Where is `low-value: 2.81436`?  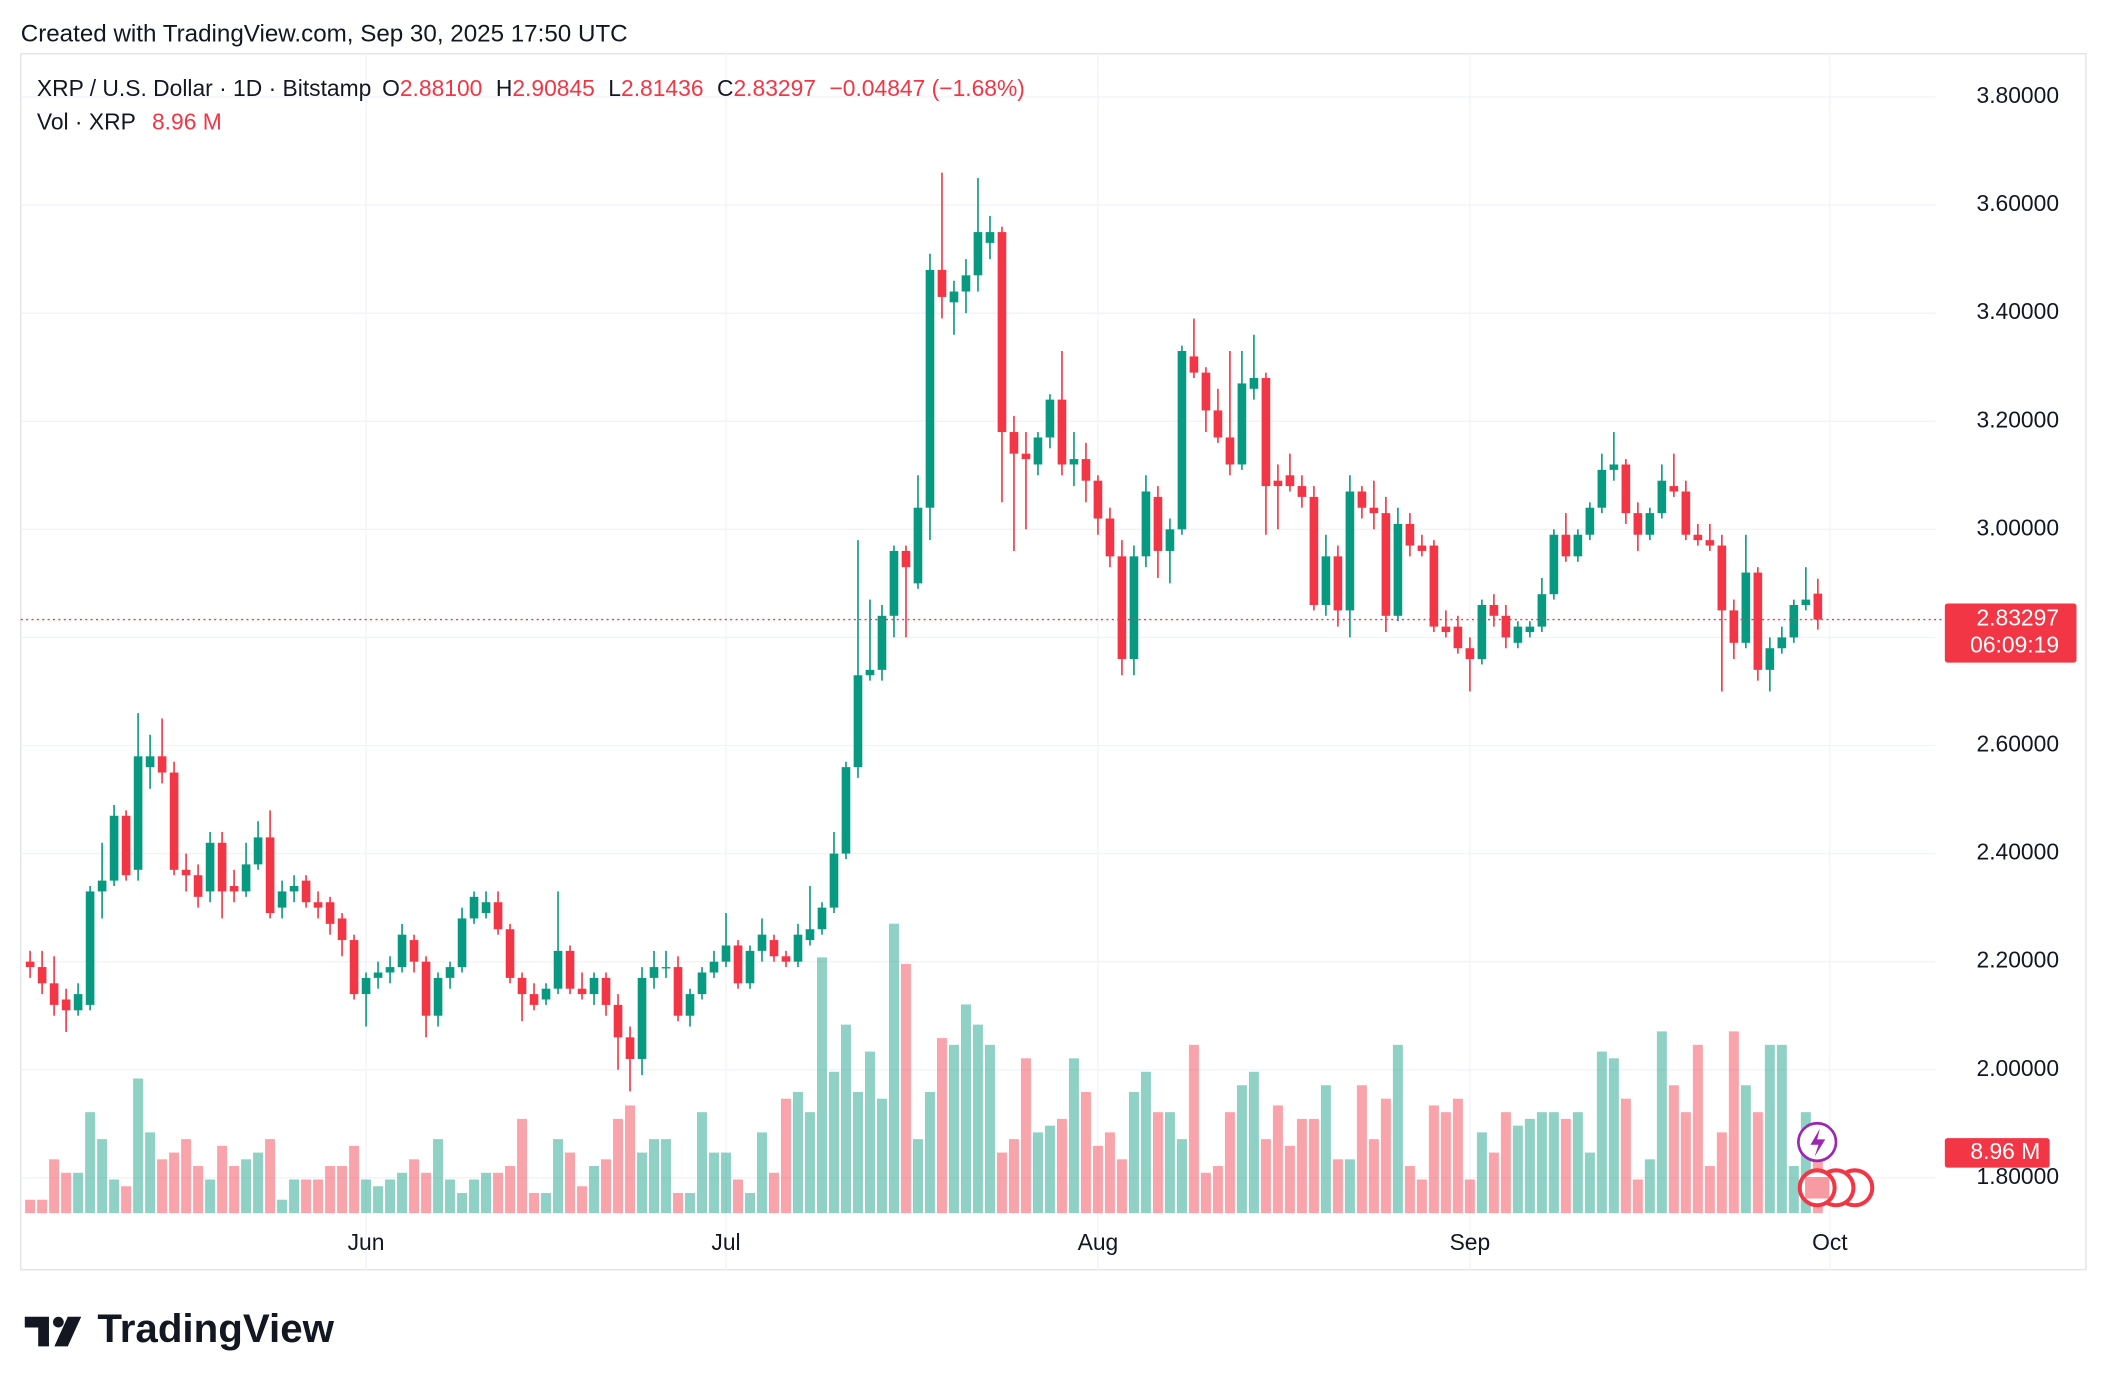
low-value: 2.81436 is located at coordinates (662, 88).